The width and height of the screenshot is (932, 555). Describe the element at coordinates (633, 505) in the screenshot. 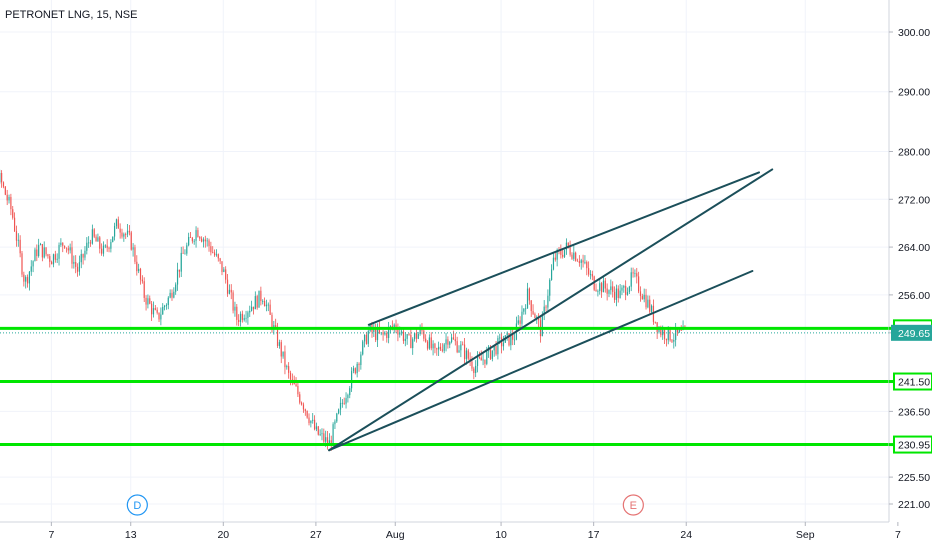

I see `event-marker: E` at that location.